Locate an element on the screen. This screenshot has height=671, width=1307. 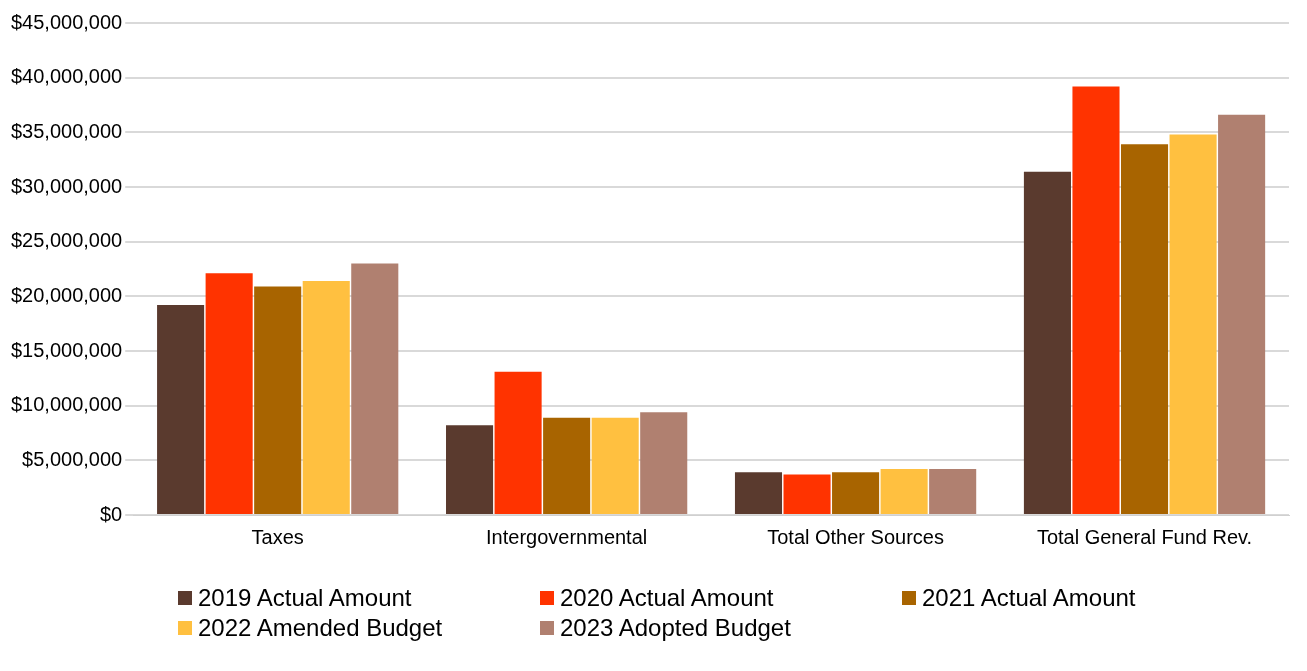
legend-label: 2019 Actual Amount is located at coordinates (305, 598).